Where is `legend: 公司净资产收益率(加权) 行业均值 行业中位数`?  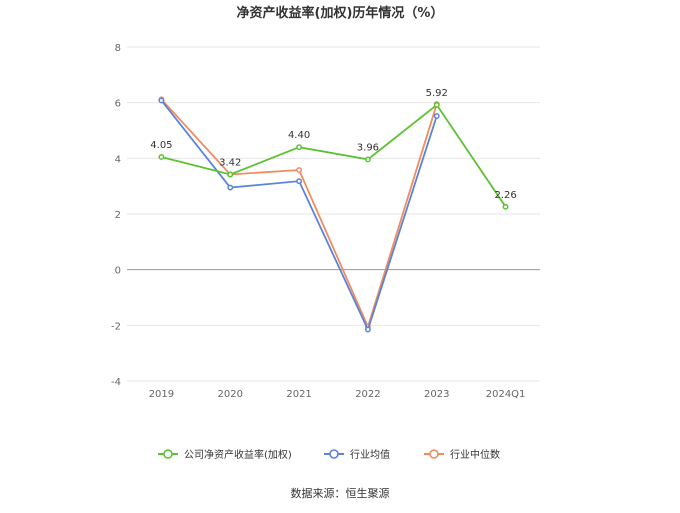 legend: 公司净资产收益率(加权) 行业均值 行业中位数 is located at coordinates (329, 454).